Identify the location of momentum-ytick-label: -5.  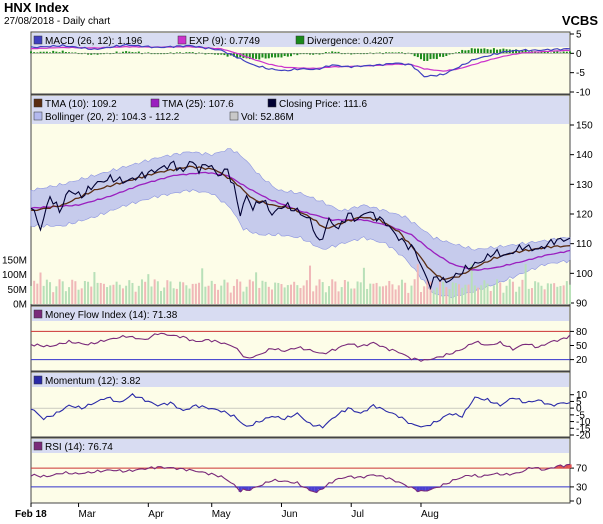
(580, 415).